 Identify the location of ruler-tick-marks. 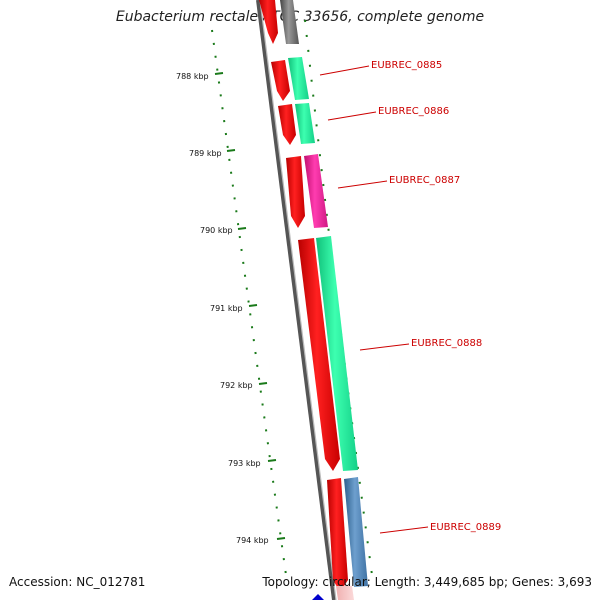
(250, 306).